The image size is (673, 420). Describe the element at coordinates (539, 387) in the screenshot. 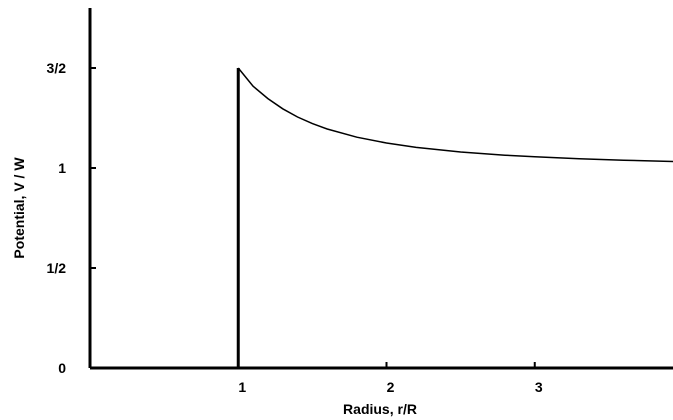

I see `x-tick-label-2: 3` at that location.